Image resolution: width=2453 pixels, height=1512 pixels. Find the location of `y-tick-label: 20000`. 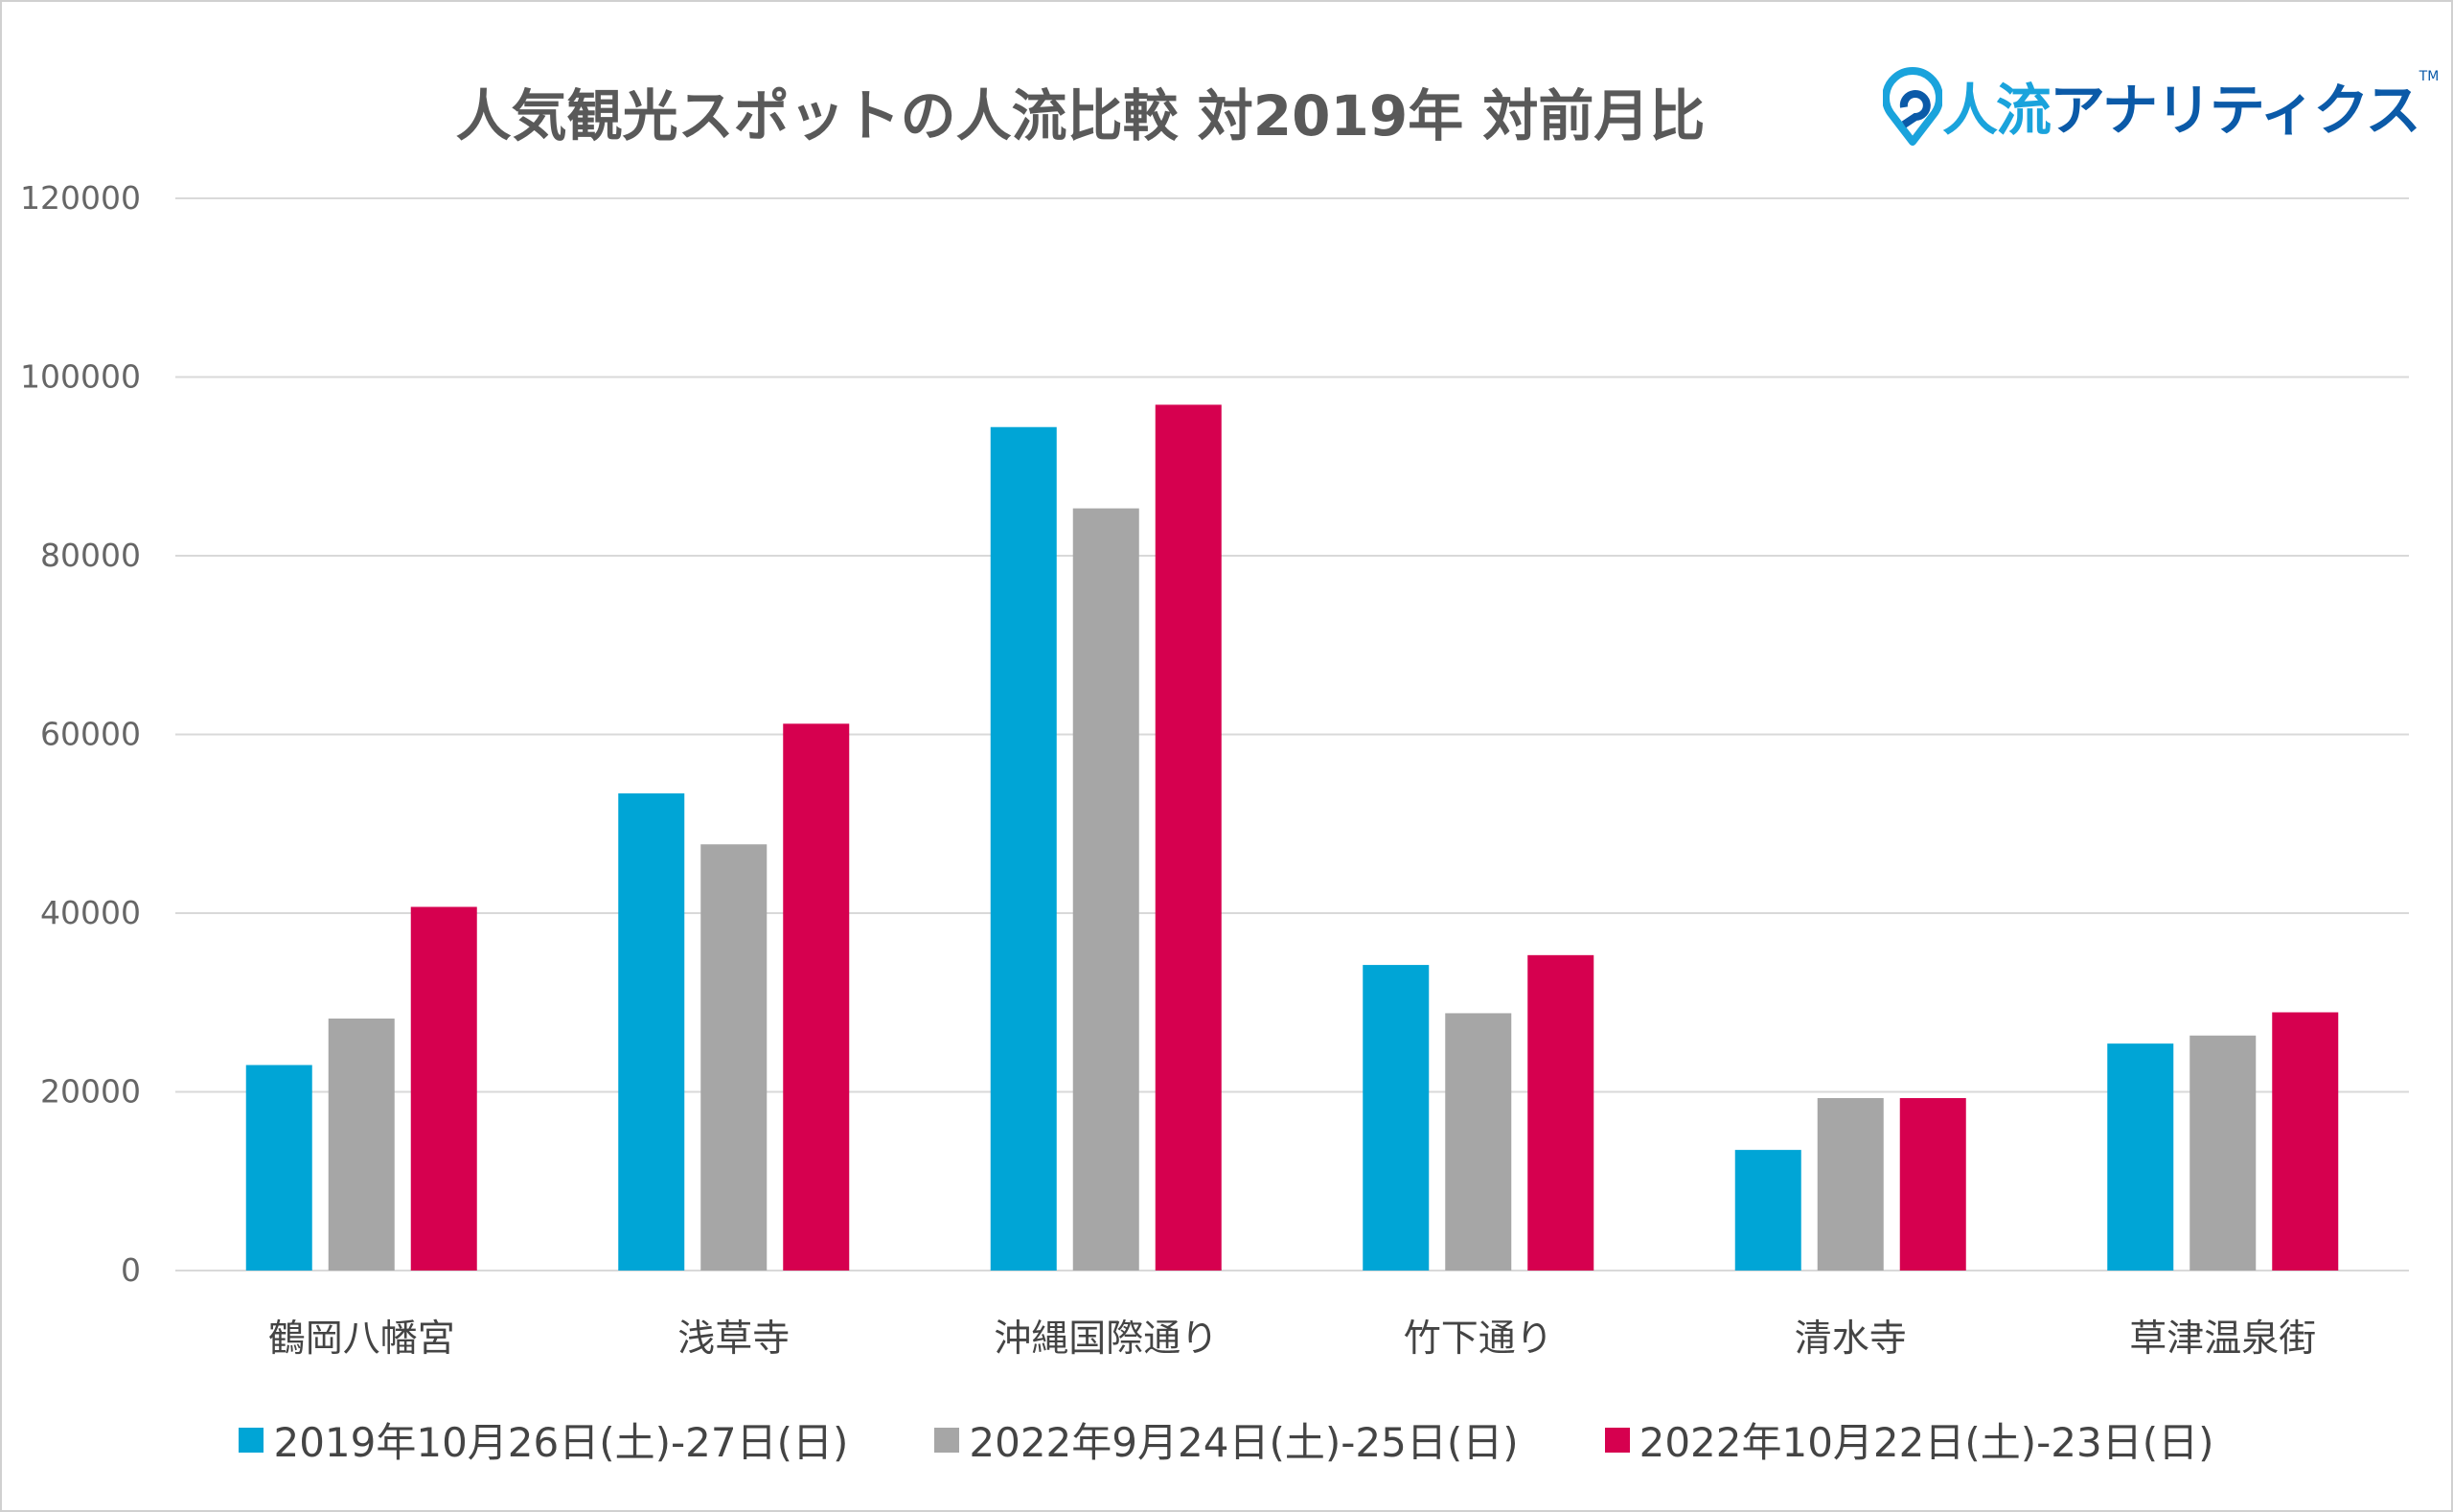

y-tick-label: 20000 is located at coordinates (90, 1092).